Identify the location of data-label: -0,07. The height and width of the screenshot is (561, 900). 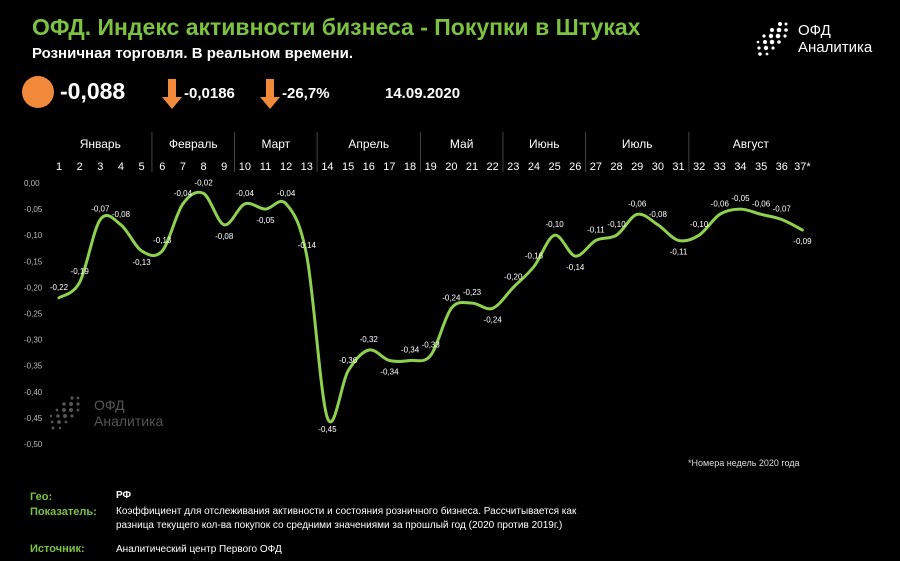
(100, 209).